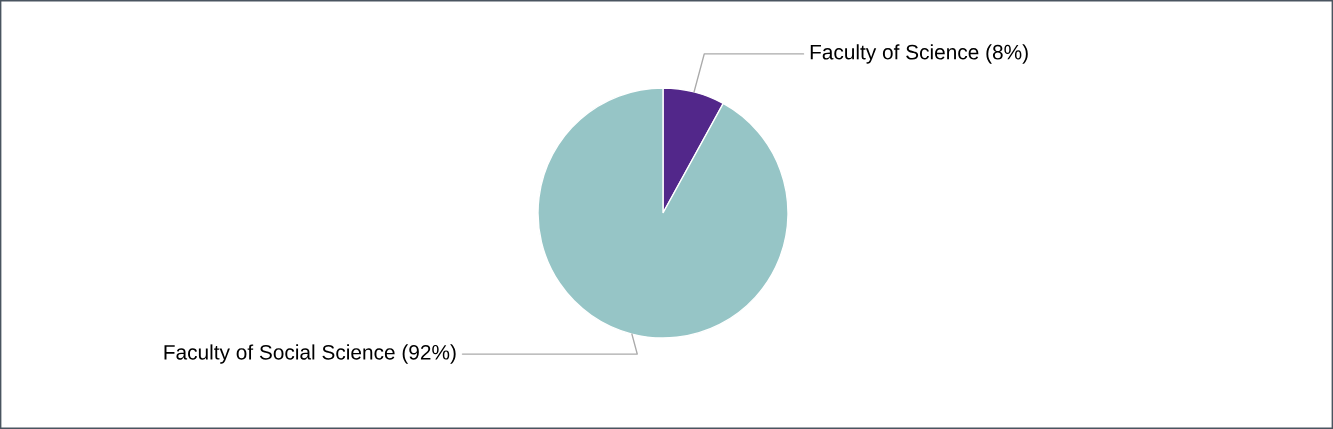 The height and width of the screenshot is (429, 1333). I want to click on pie-slice, so click(663, 213).